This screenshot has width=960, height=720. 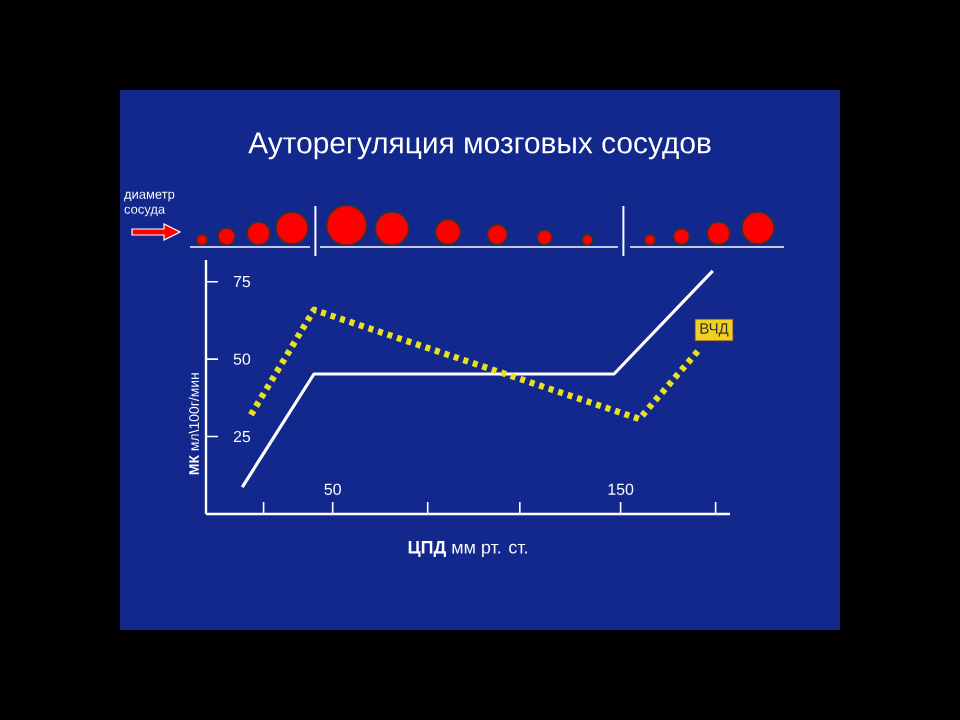 I want to click on x-axis-title: ЦПД мм рт. ст., so click(x=467, y=549).